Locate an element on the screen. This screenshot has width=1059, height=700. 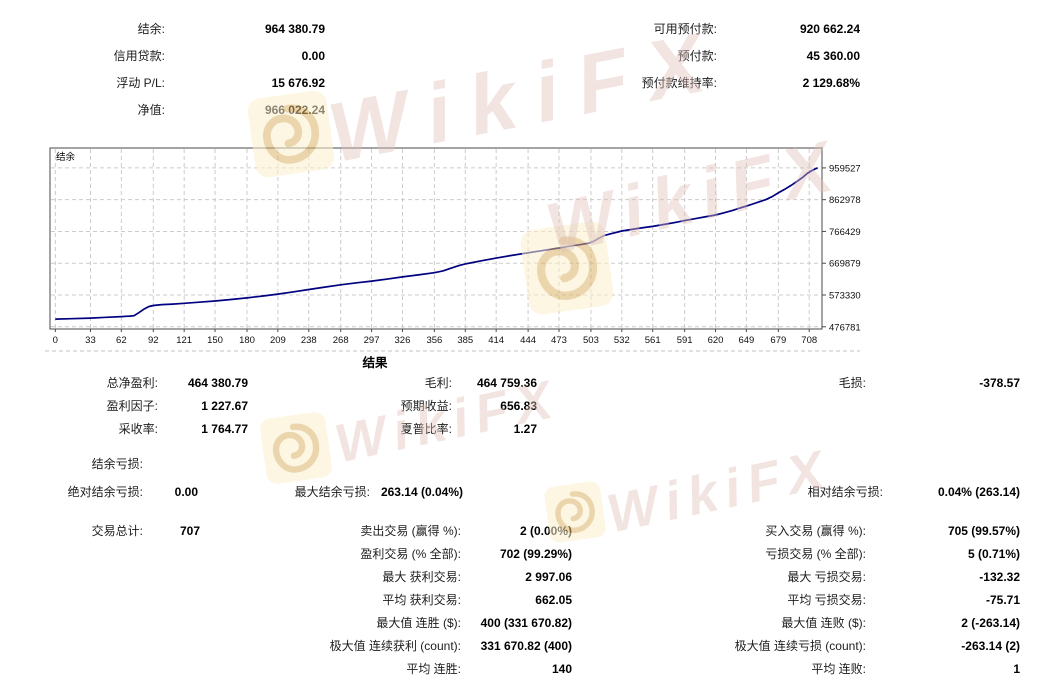
stat-label: 绝对结余亏损: is located at coordinates (105, 492).